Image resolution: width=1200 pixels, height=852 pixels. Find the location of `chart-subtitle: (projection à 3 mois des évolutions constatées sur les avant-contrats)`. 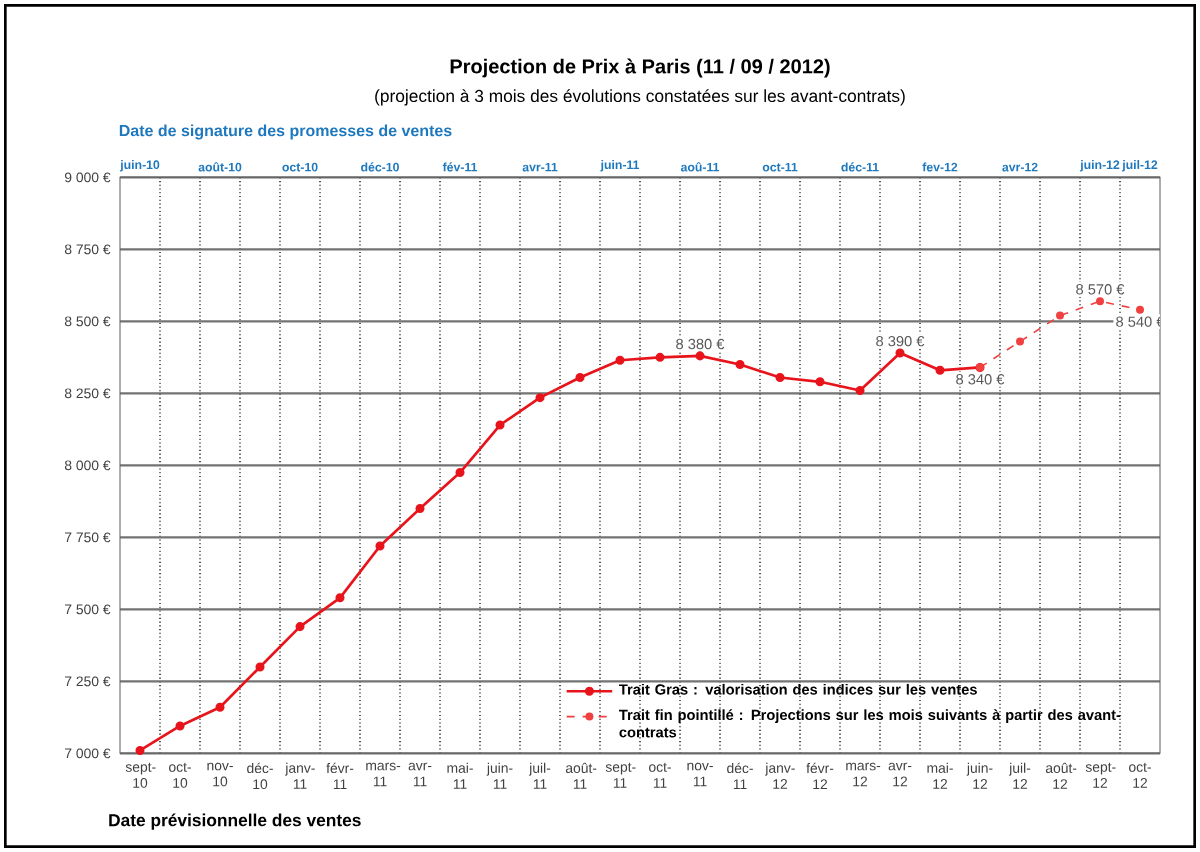

chart-subtitle: (projection à 3 mois des évolutions constatées sur les avant-contrats) is located at coordinates (640, 97).